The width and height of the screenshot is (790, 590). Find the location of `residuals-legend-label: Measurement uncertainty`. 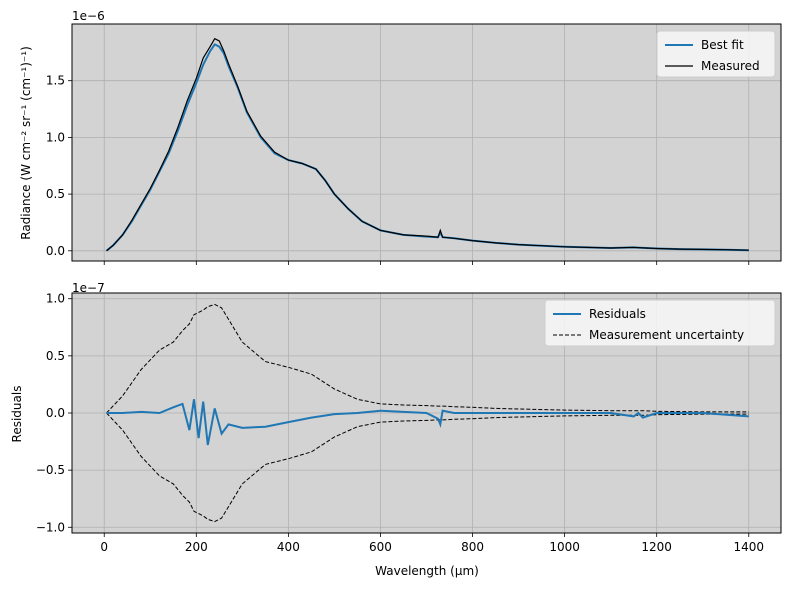

residuals-legend-label: Measurement uncertainty is located at coordinates (666, 335).